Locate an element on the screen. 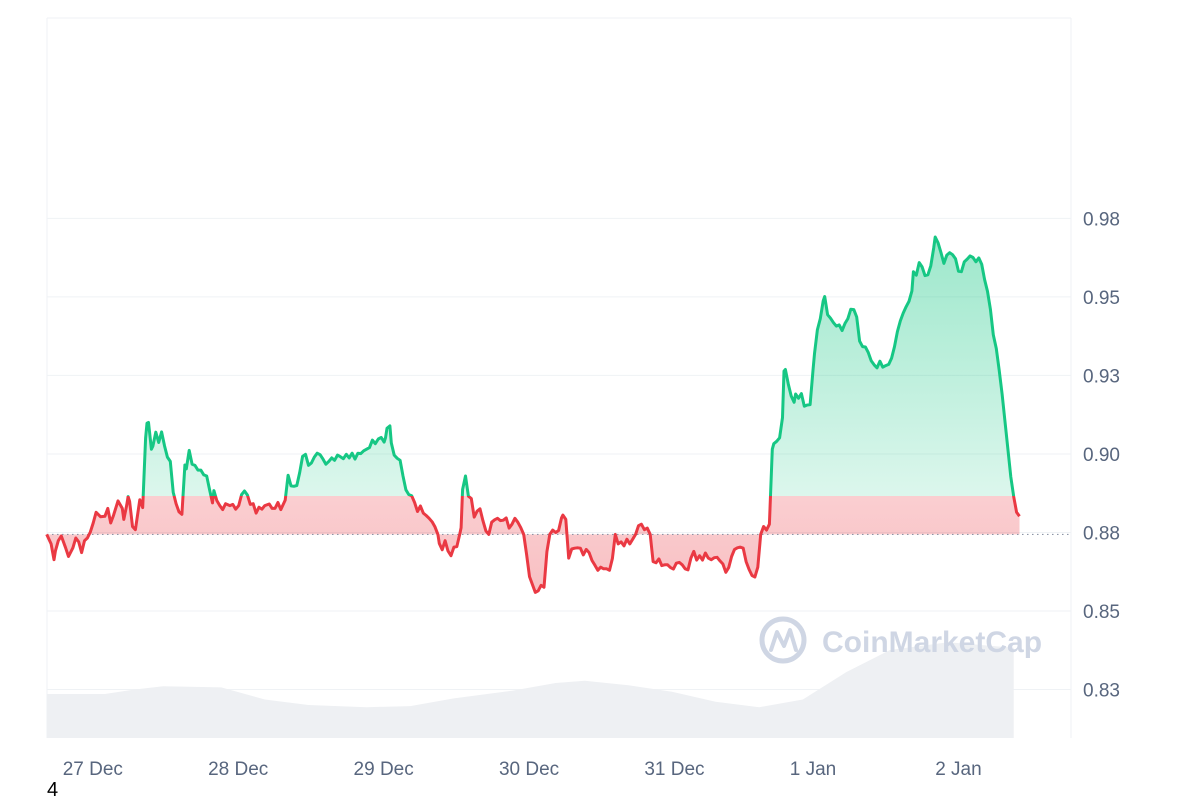 This screenshot has height=802, width=1200. x-tick-label: 27 Dec is located at coordinates (93, 769).